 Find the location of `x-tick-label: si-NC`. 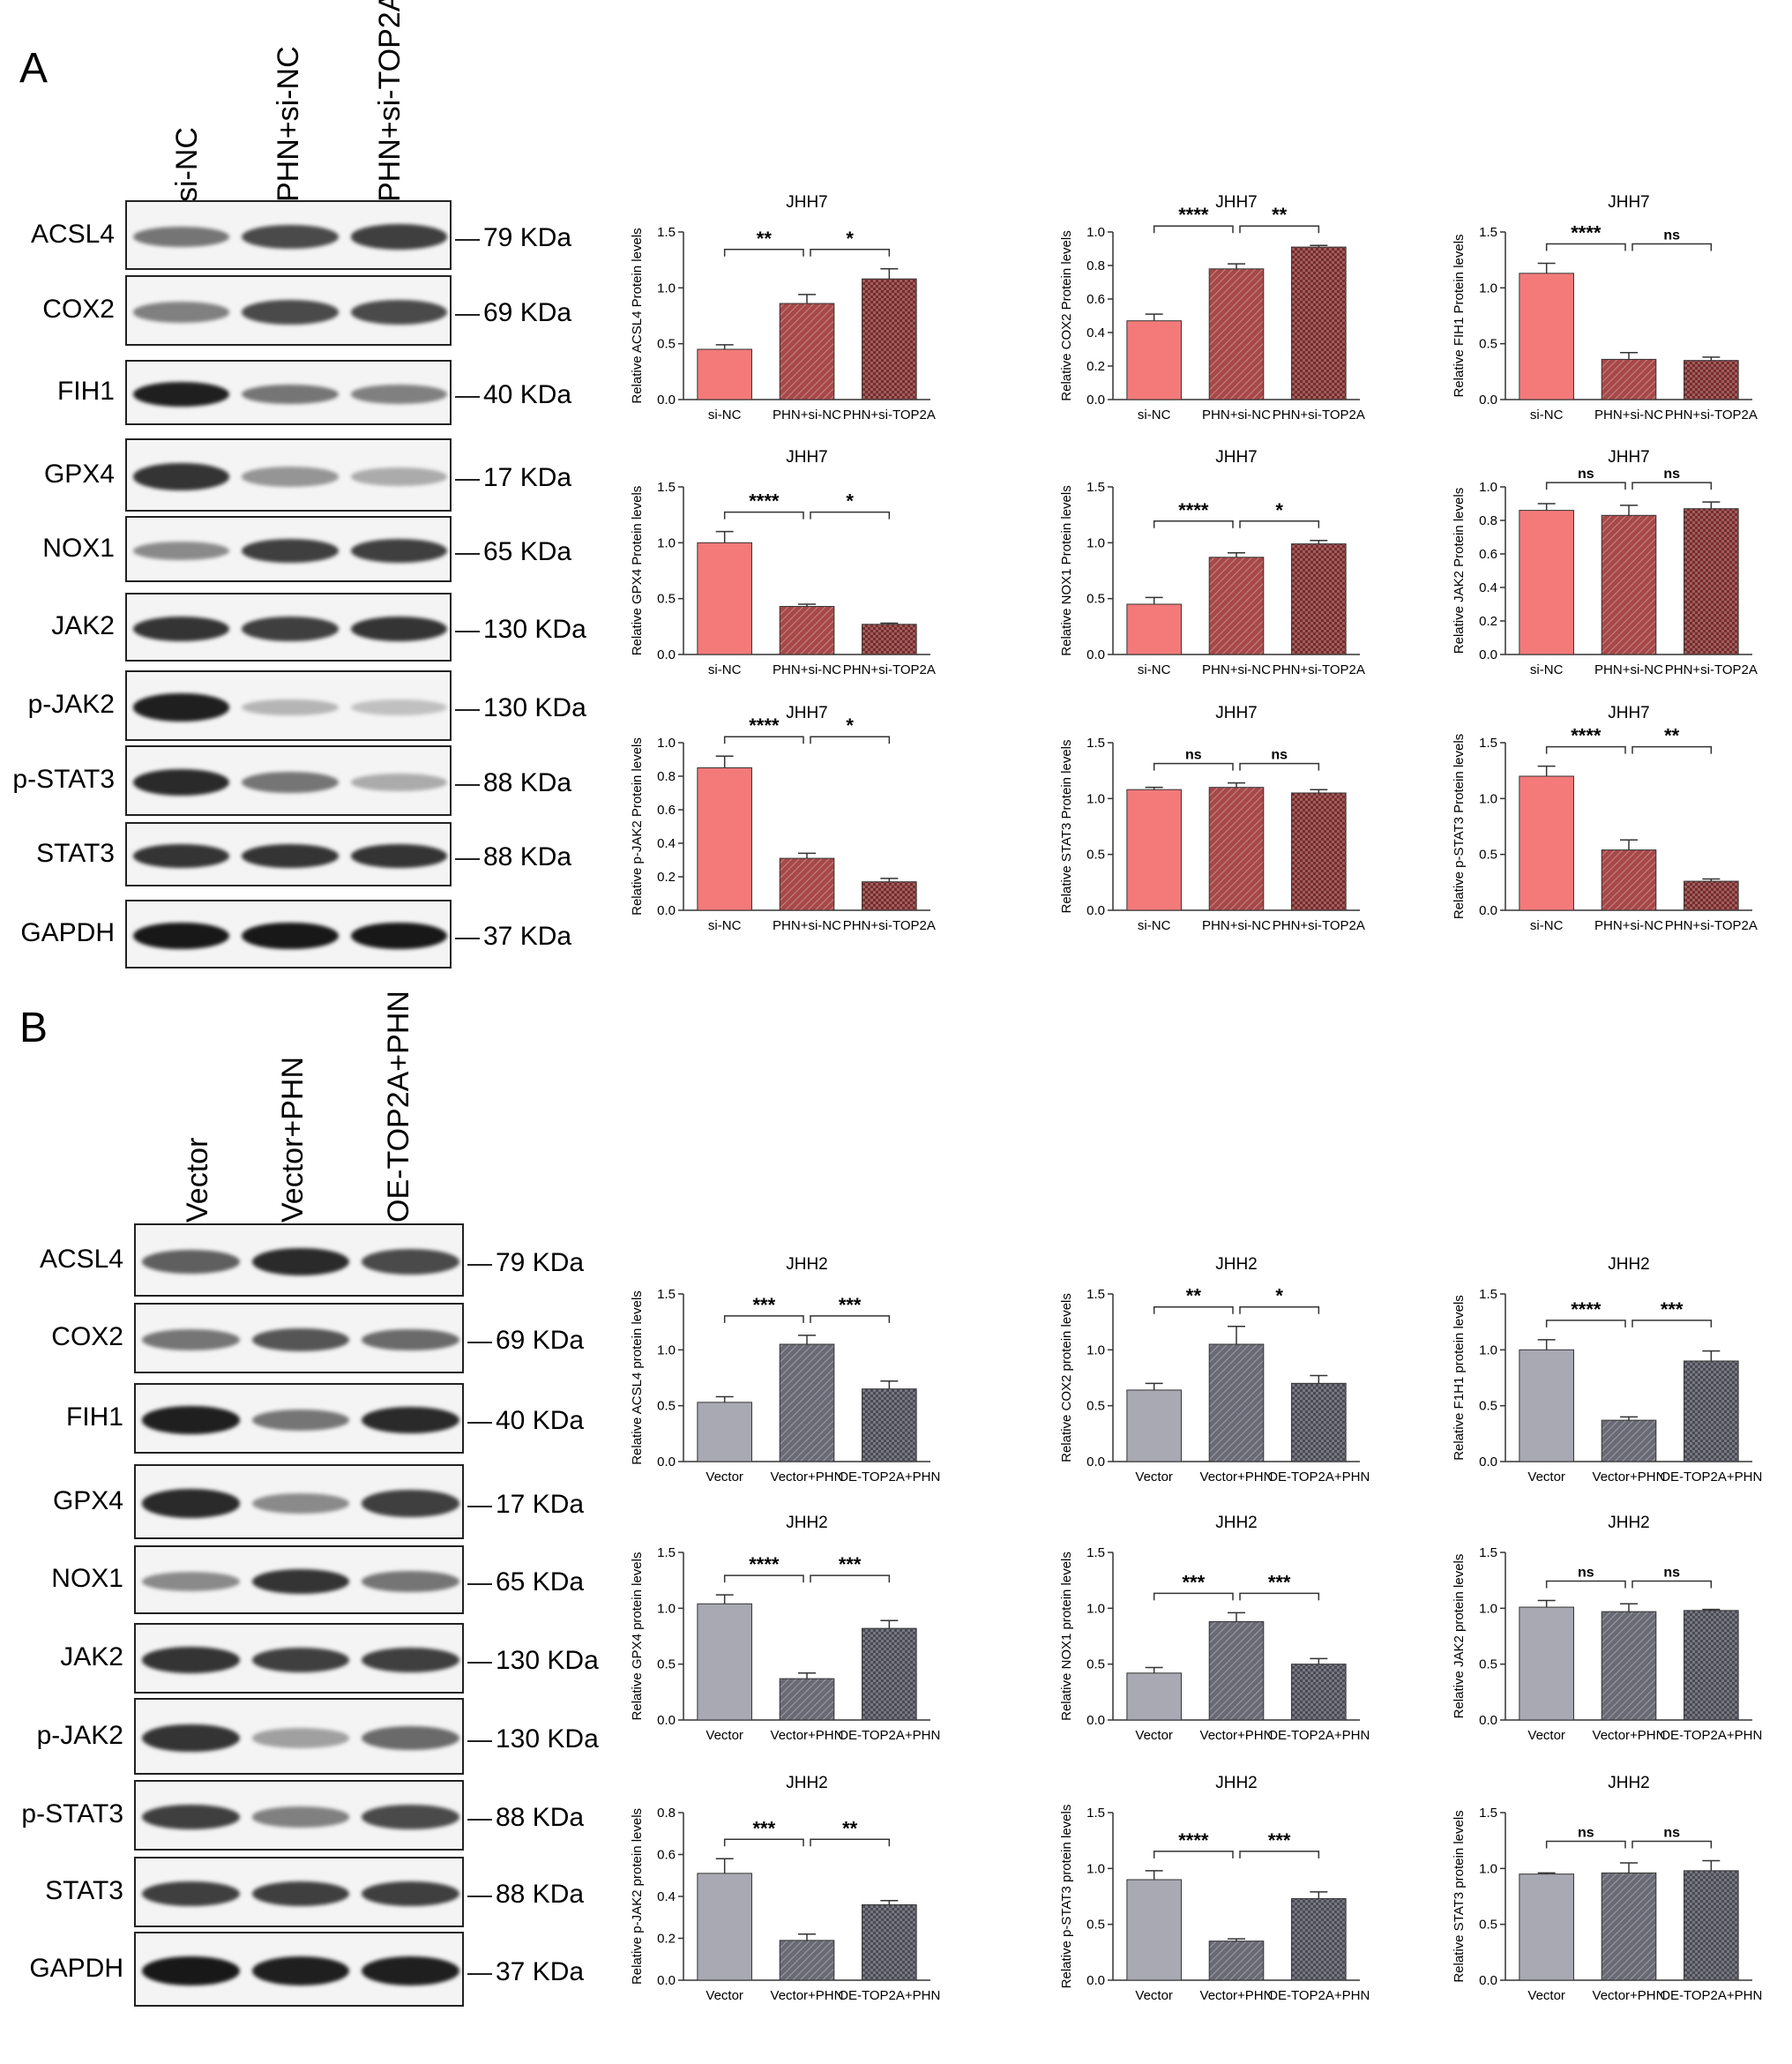

x-tick-label: si-NC is located at coordinates (1154, 669).